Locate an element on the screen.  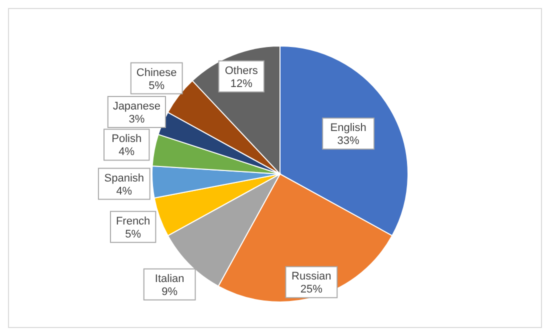
data-label: 33% is located at coordinates (348, 141).